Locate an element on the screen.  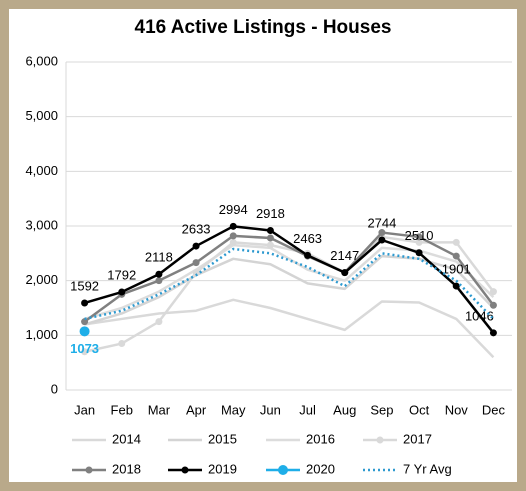
y-tick-label: 4,000 is located at coordinates (41, 170).